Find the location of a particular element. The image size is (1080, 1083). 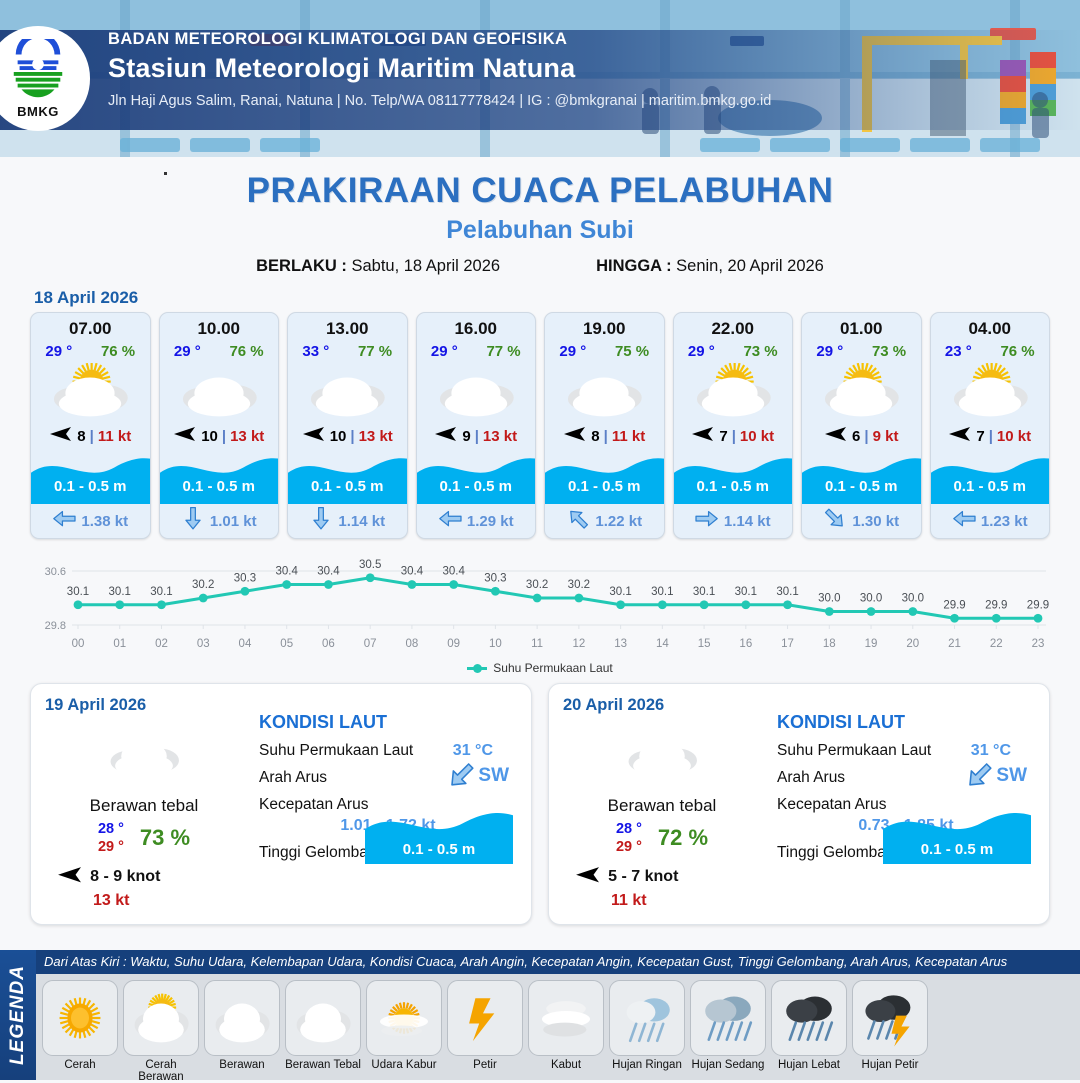

legend-item-label: Berawan is located at coordinates (242, 1065).